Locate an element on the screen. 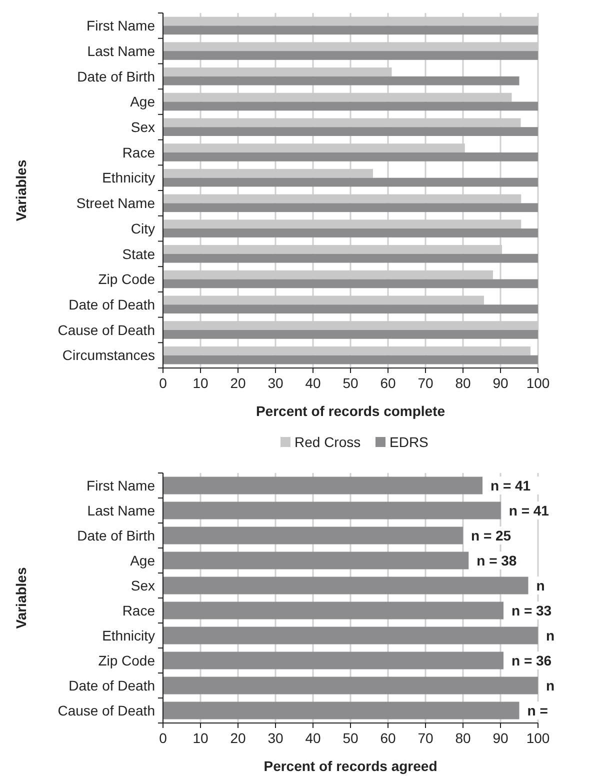  y-tick-label: Street Name is located at coordinates (116, 203).